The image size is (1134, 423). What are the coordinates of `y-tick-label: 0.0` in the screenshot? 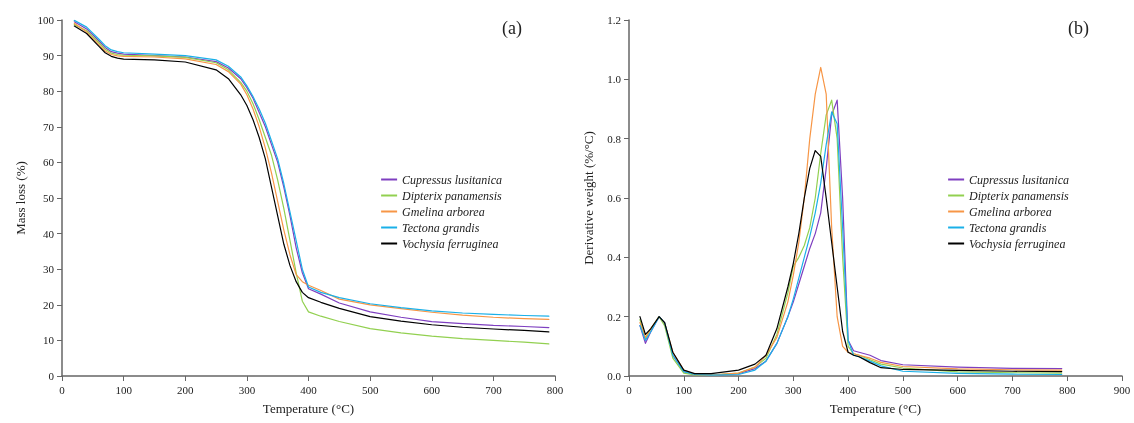 It's located at (614, 376).